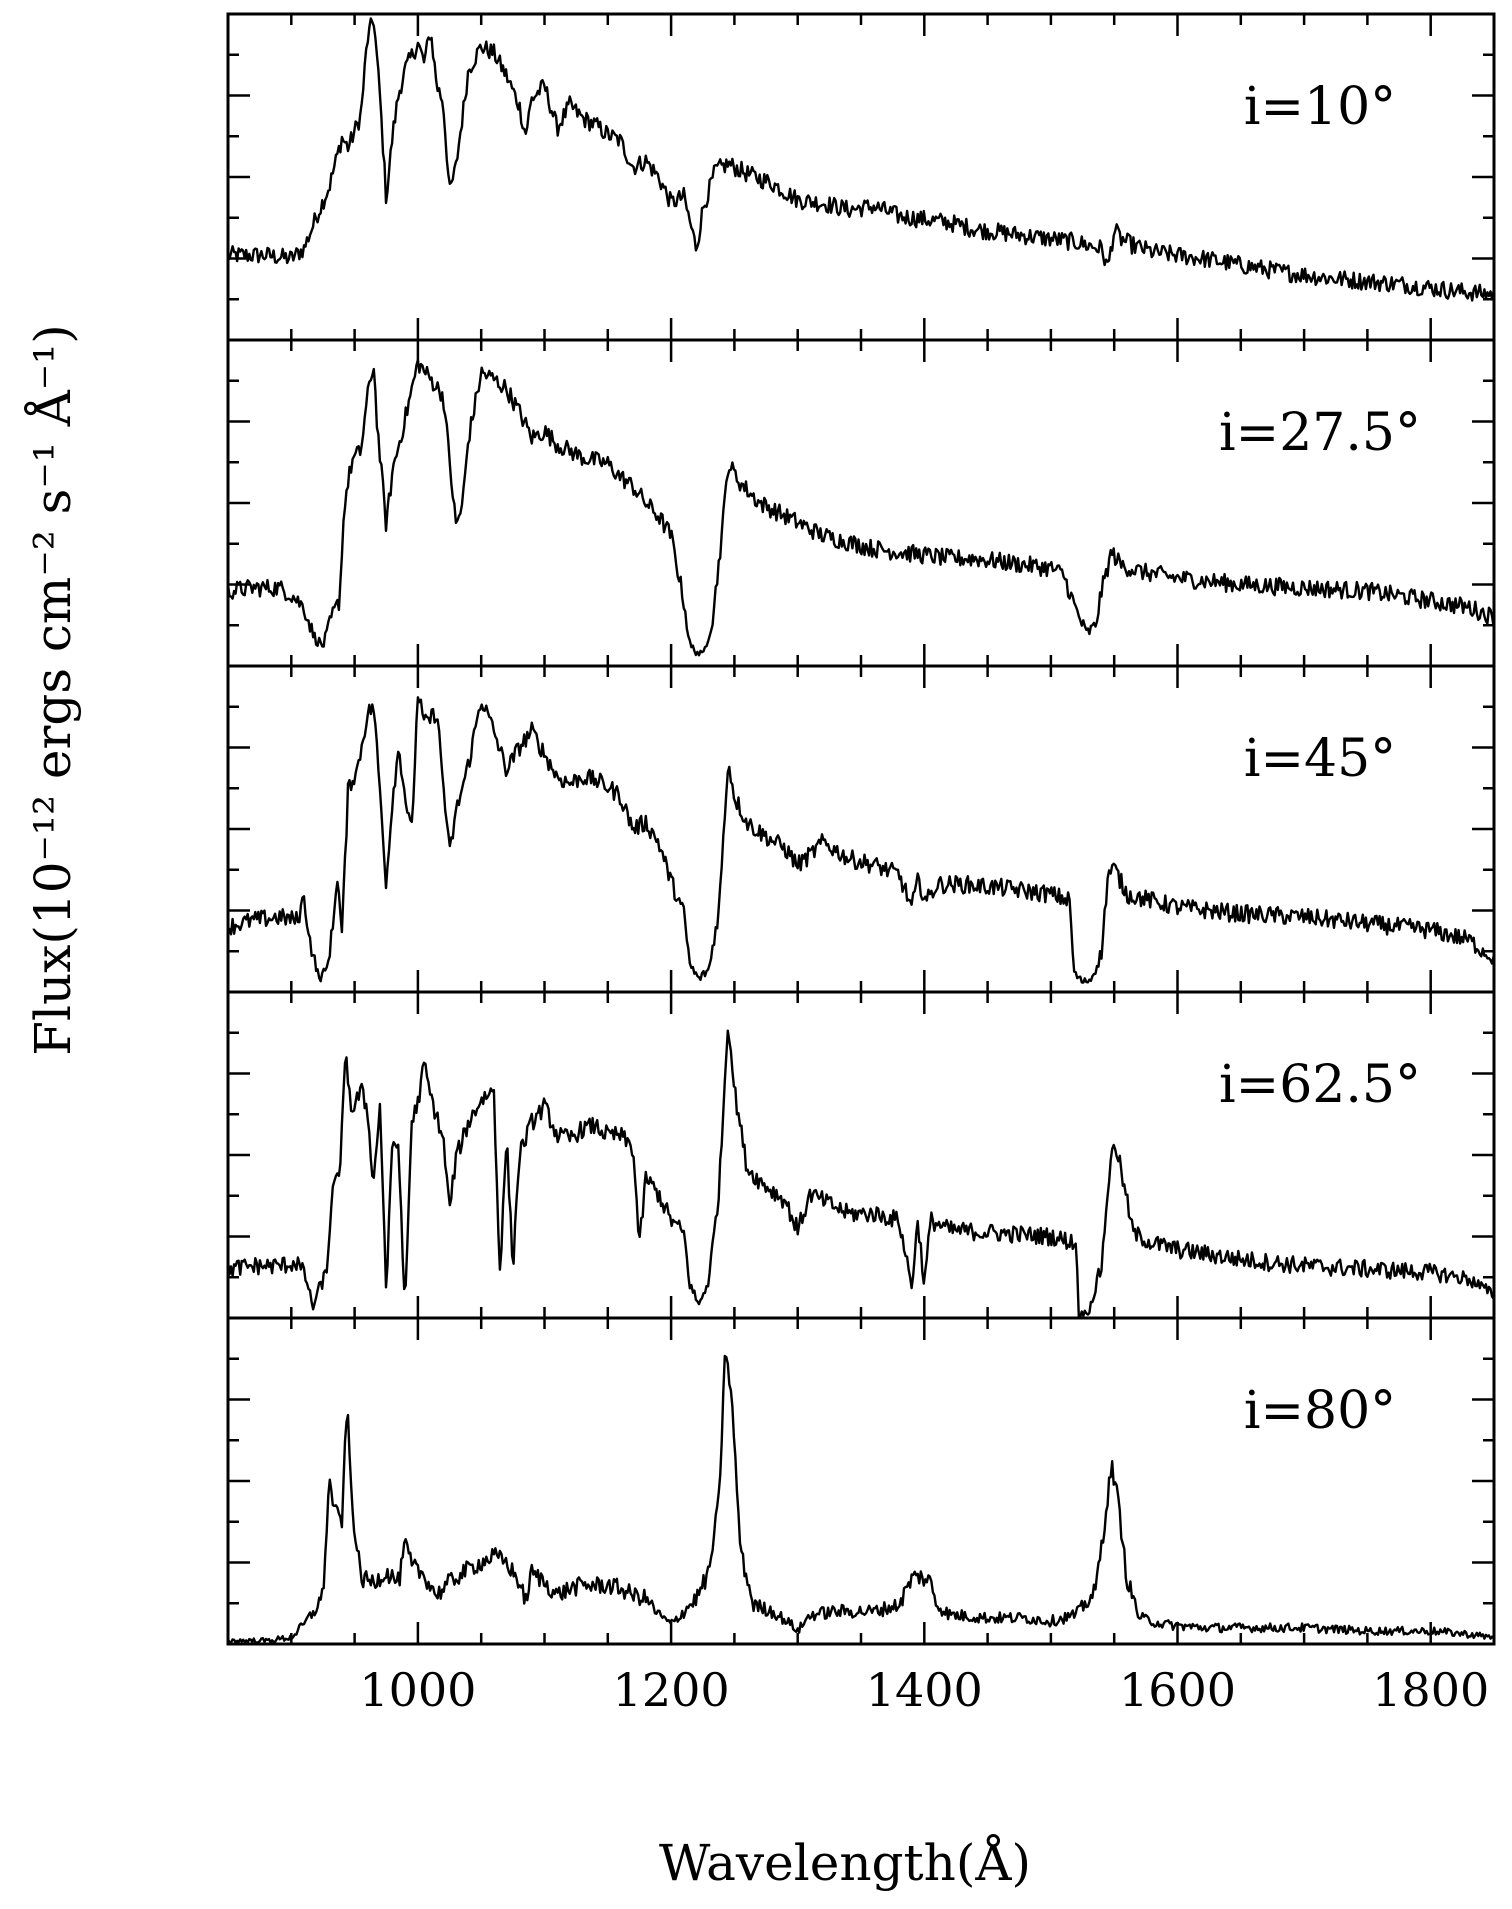 This screenshot has height=1909, width=1512. What do you see at coordinates (1177, 1690) in the screenshot?
I see `x-tick-label: 1600` at bounding box center [1177, 1690].